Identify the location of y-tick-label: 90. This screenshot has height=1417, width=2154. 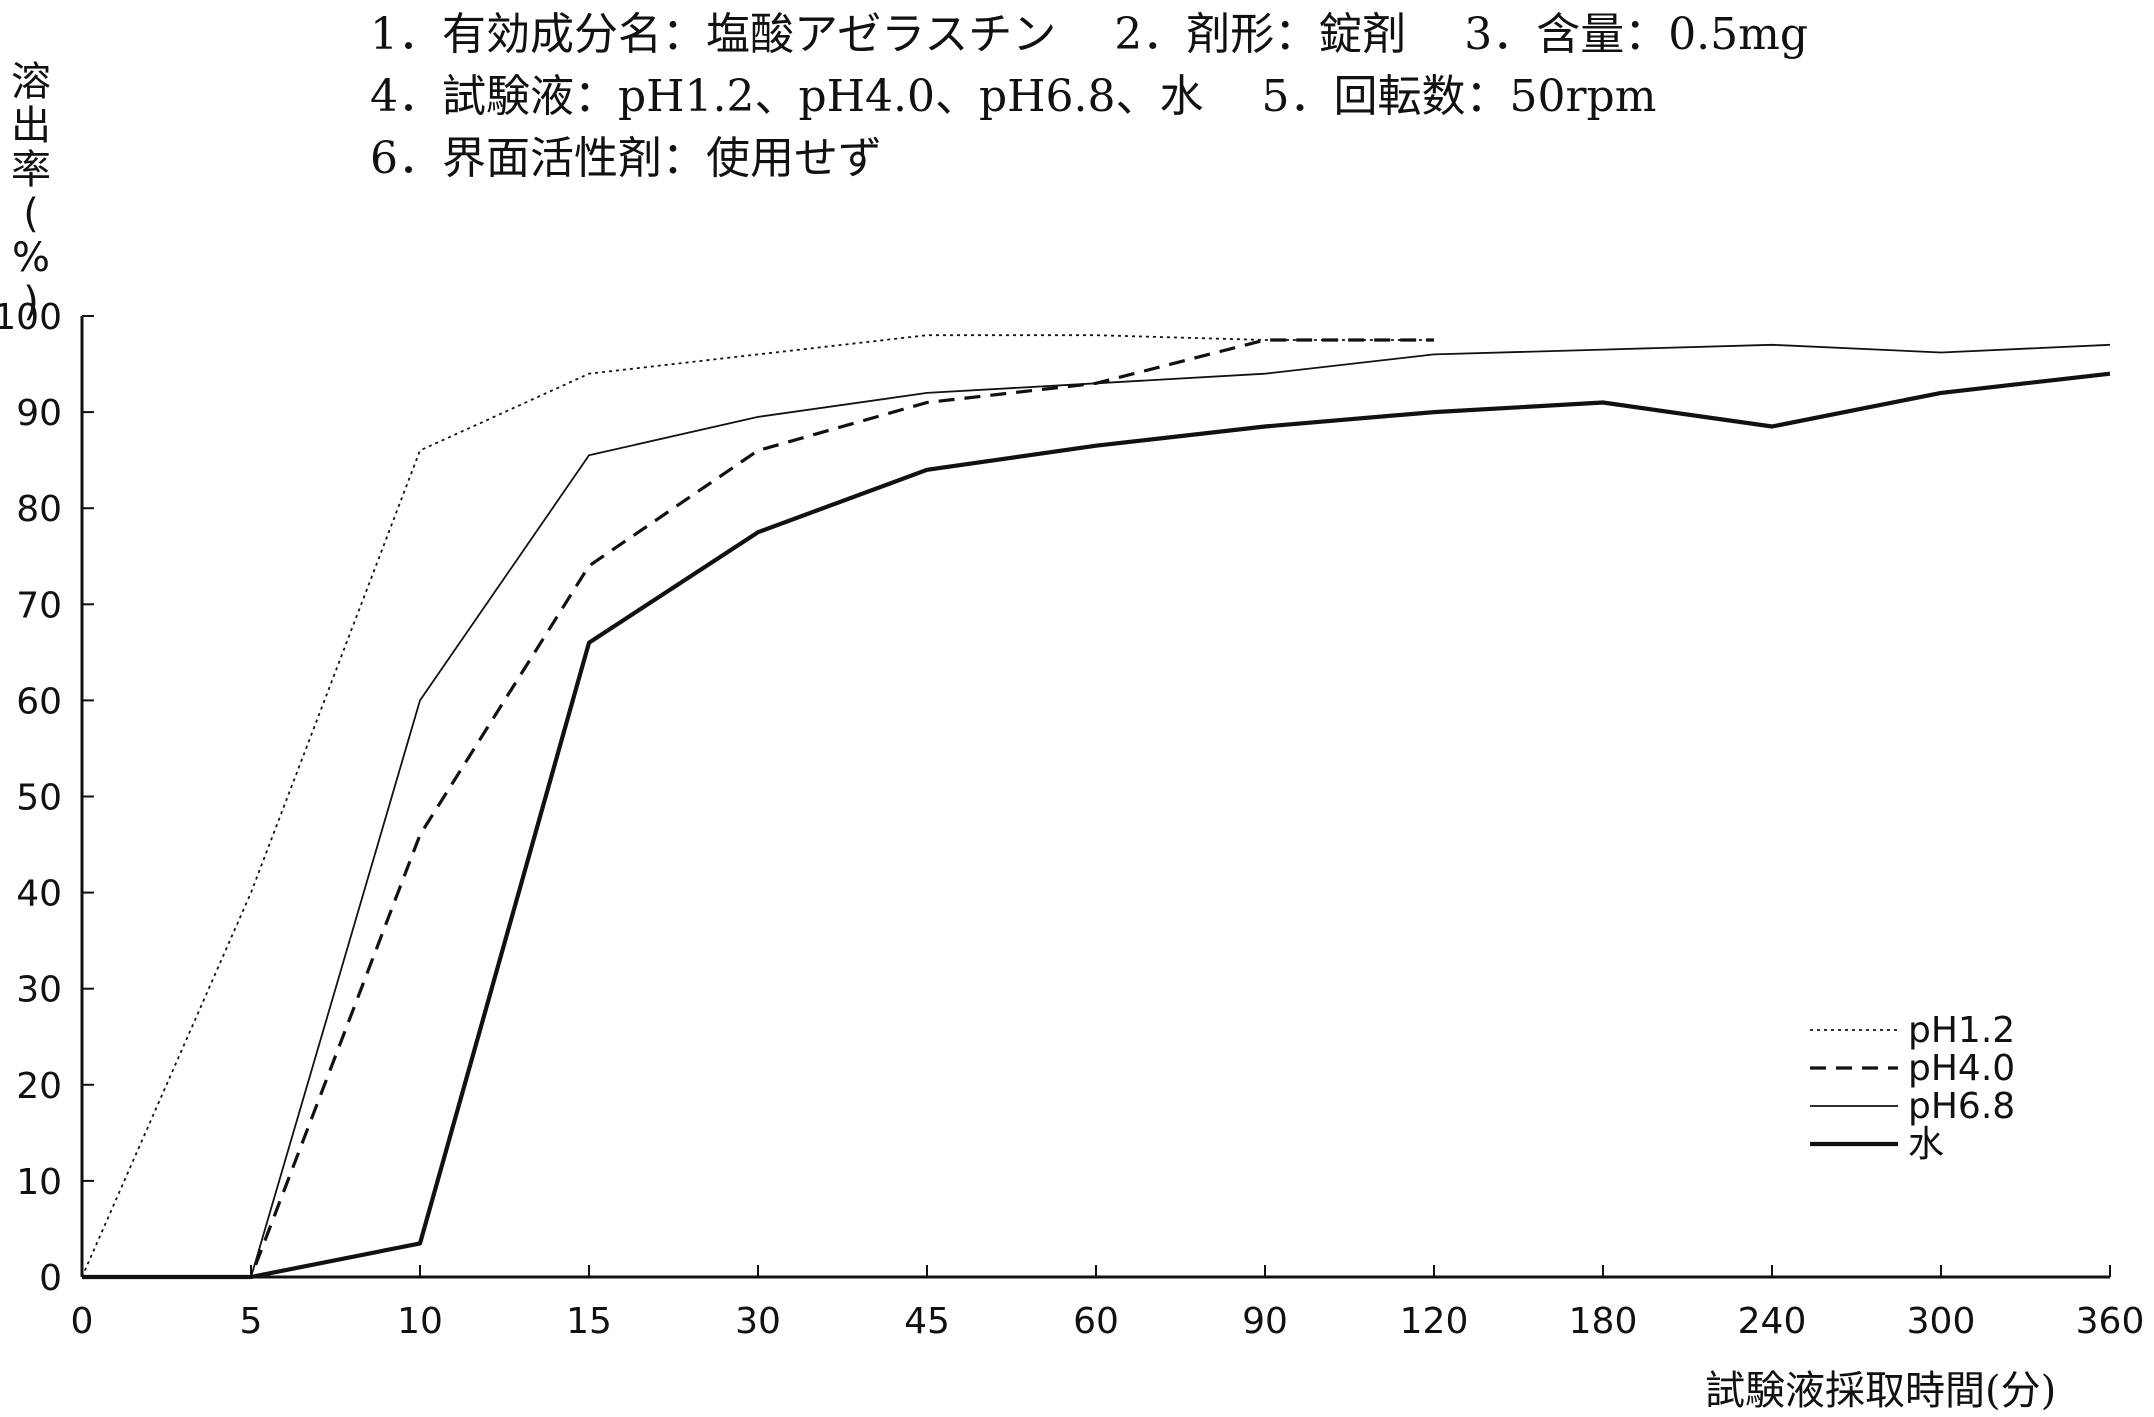
(39, 413).